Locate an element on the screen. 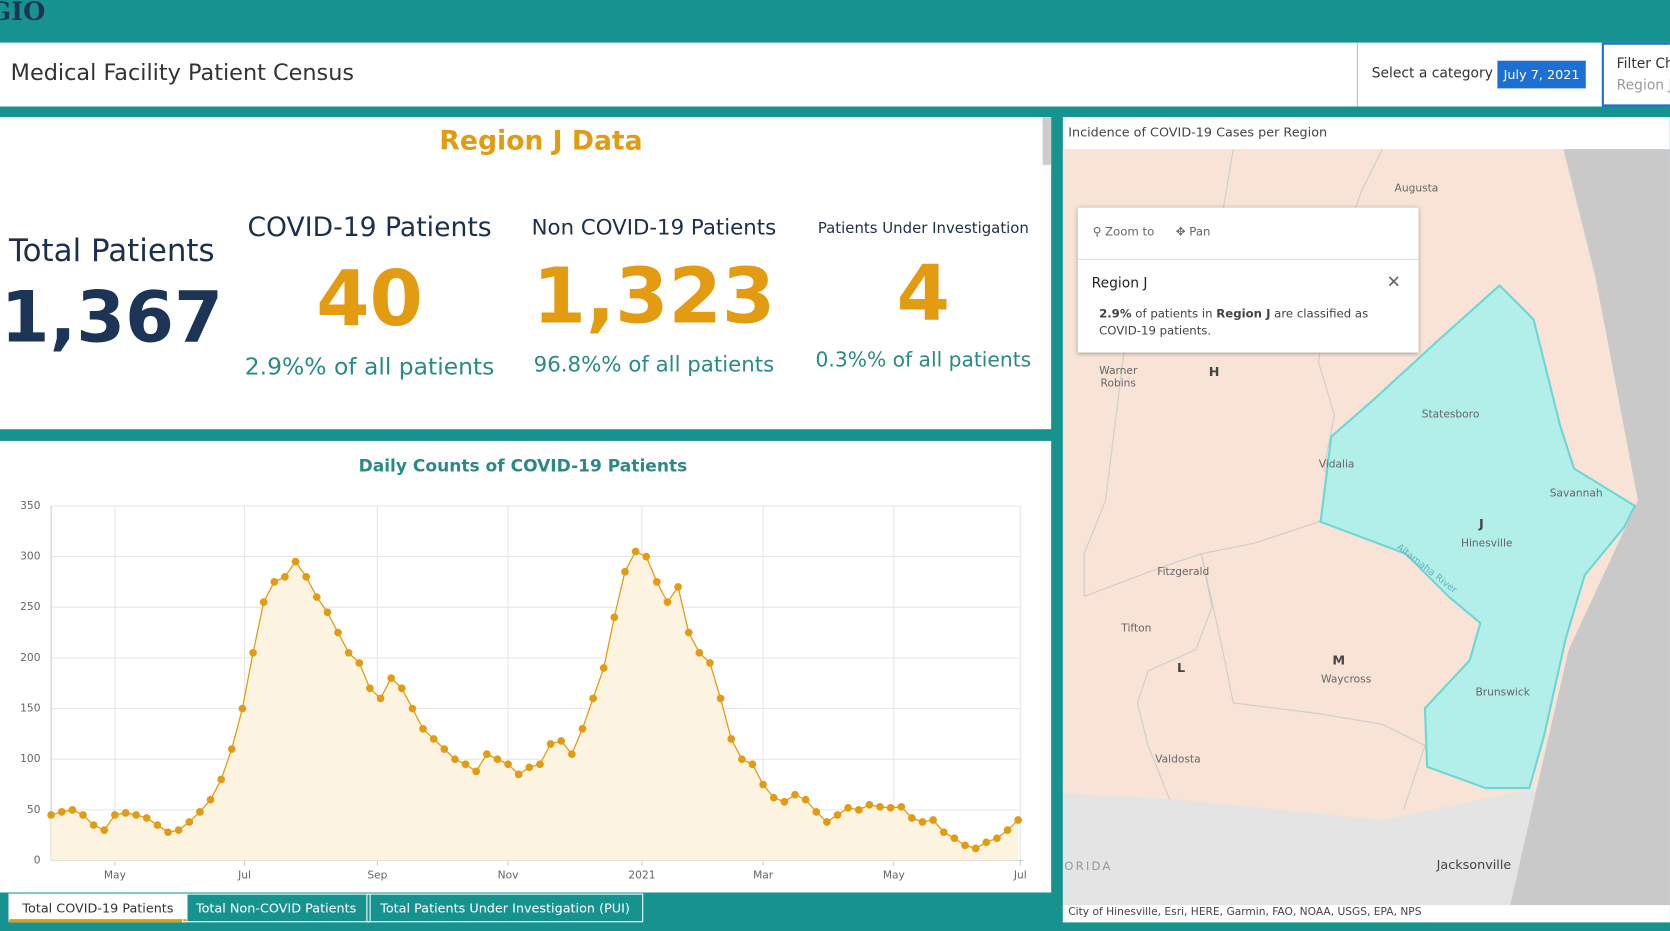  tab: Total Patients Under Investigation (PUI) is located at coordinates (505, 908).